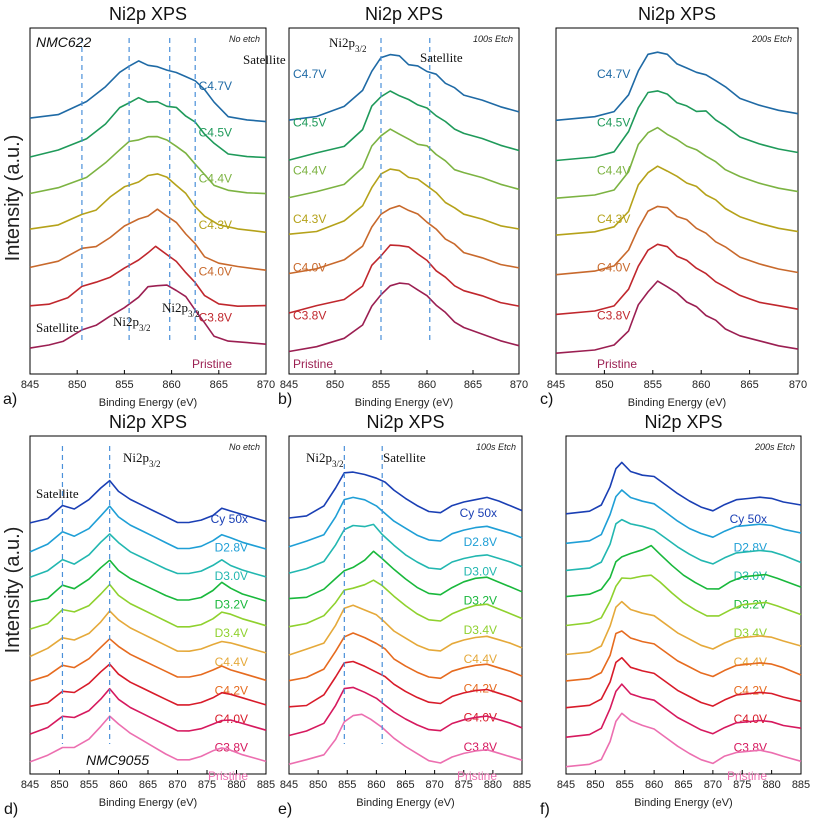 Image resolution: width=817 pixels, height=823 pixels. Describe the element at coordinates (677, 86) in the screenshot. I see `series-line-c4-7v` at that location.